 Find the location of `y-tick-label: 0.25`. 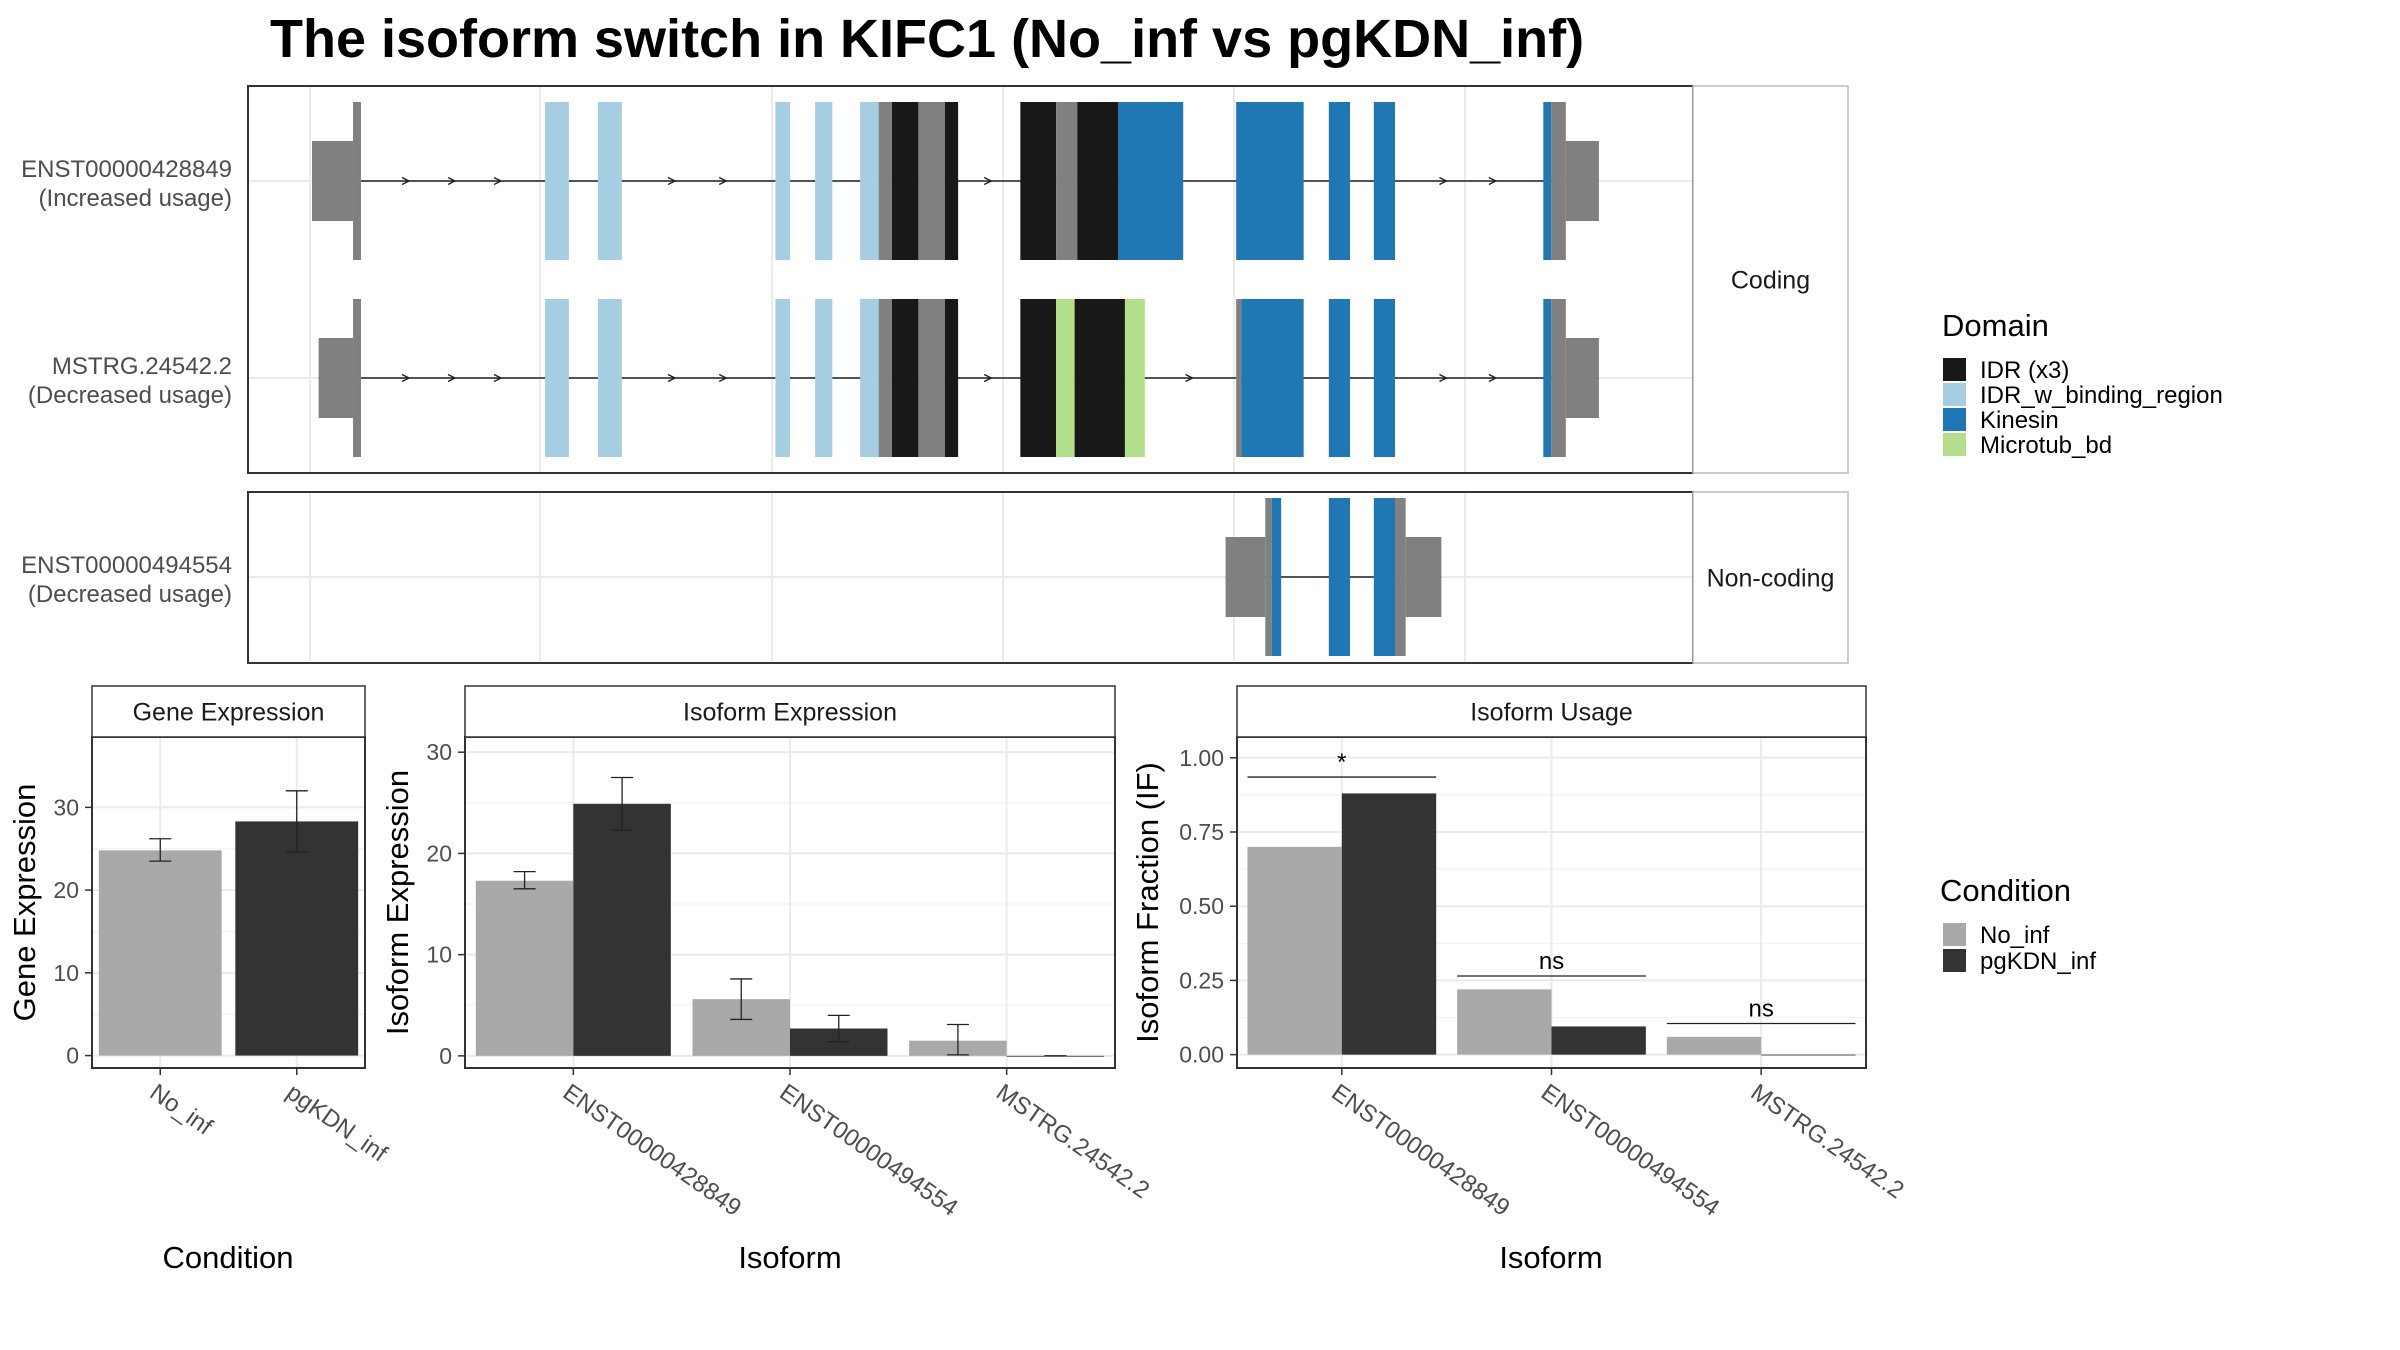

y-tick-label: 0.25 is located at coordinates (1201, 980).